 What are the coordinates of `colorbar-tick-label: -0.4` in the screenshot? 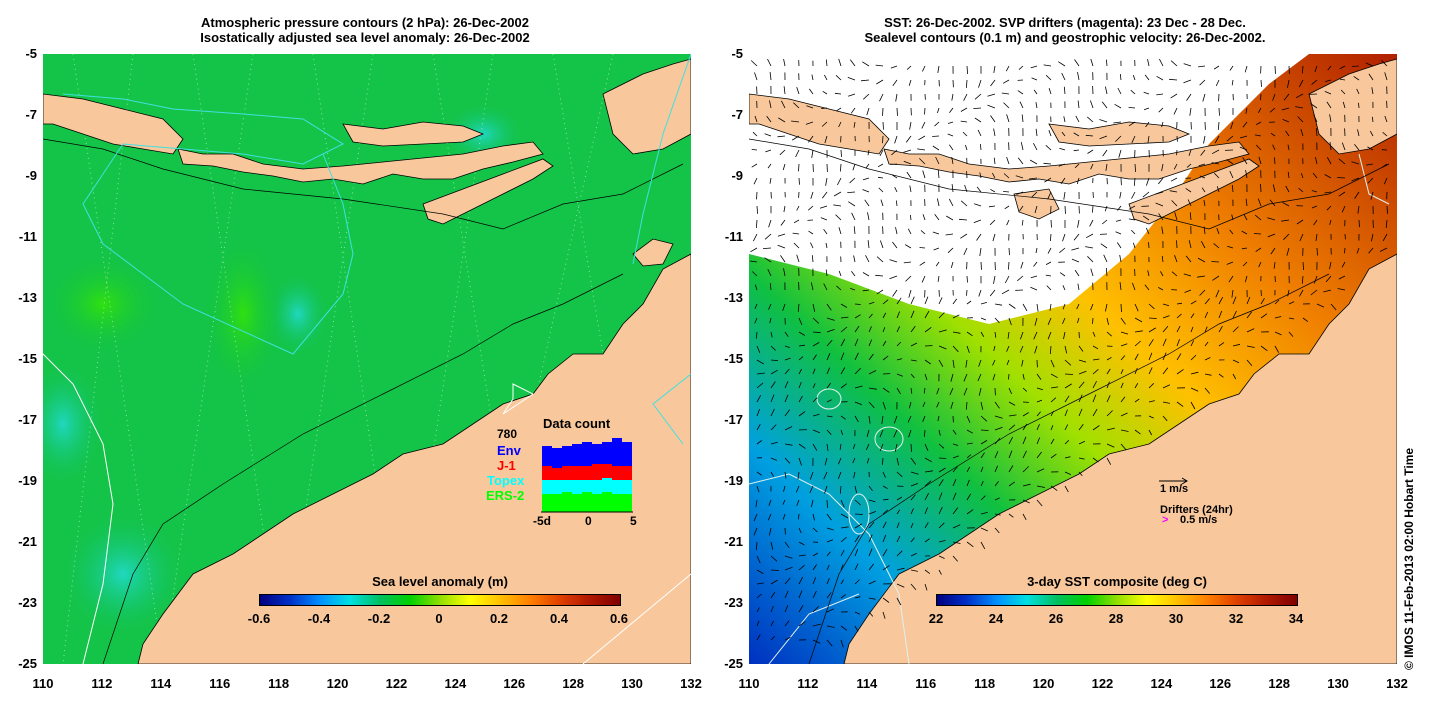 It's located at (319, 618).